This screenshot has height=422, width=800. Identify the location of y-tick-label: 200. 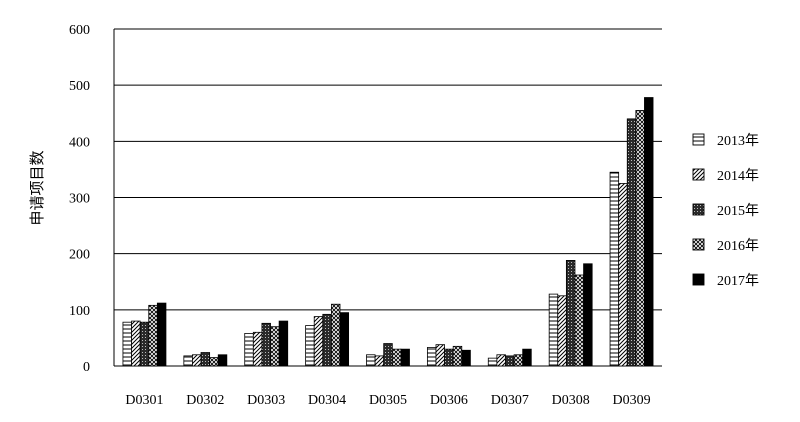
(79, 255).